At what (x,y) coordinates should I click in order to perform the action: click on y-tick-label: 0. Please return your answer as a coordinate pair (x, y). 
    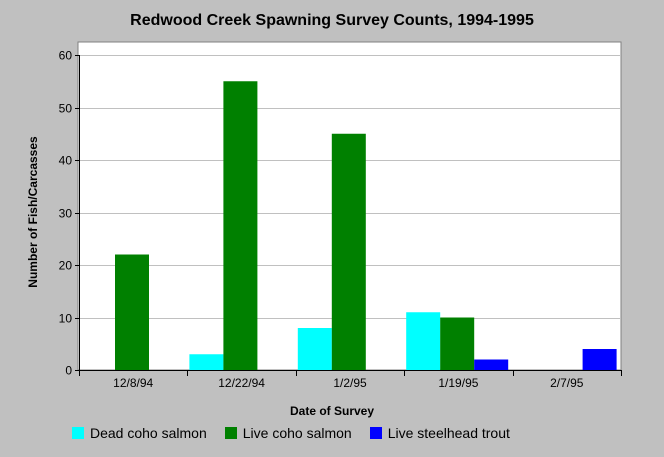
    Looking at the image, I should click on (68, 371).